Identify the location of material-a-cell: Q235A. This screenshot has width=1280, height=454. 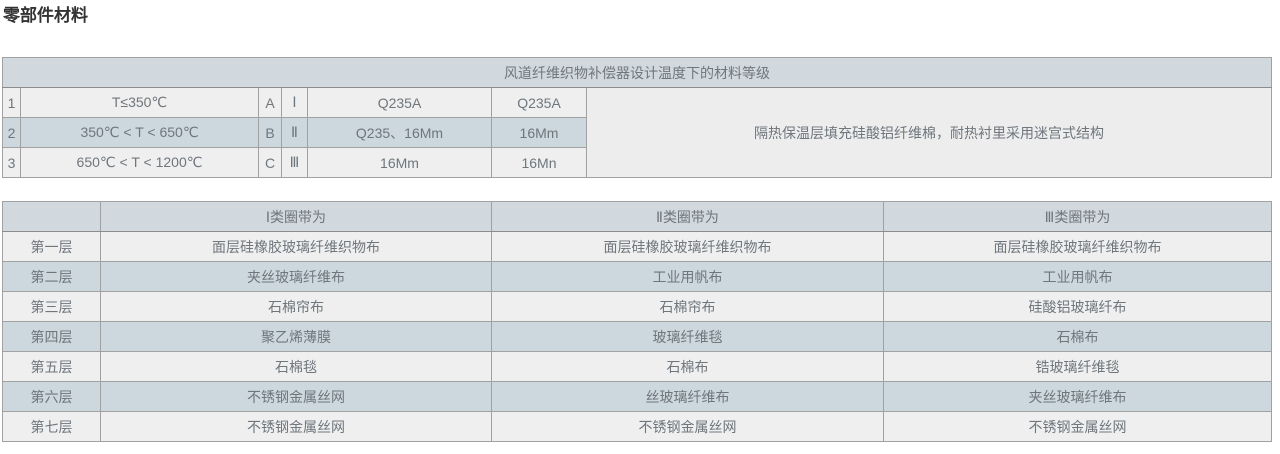
(399, 102).